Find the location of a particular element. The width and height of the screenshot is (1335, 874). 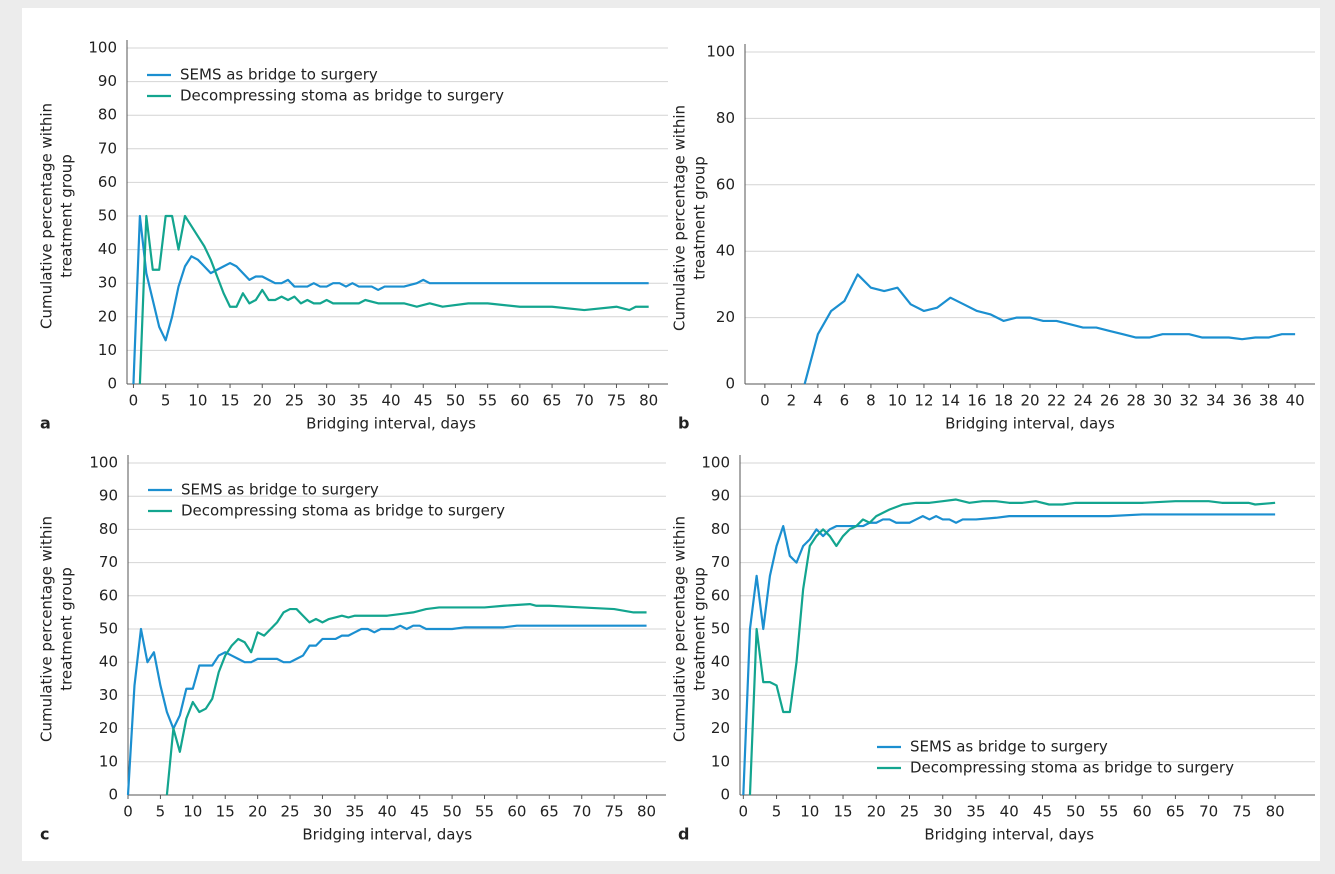

x-tick-label: 4 is located at coordinates (818, 401).